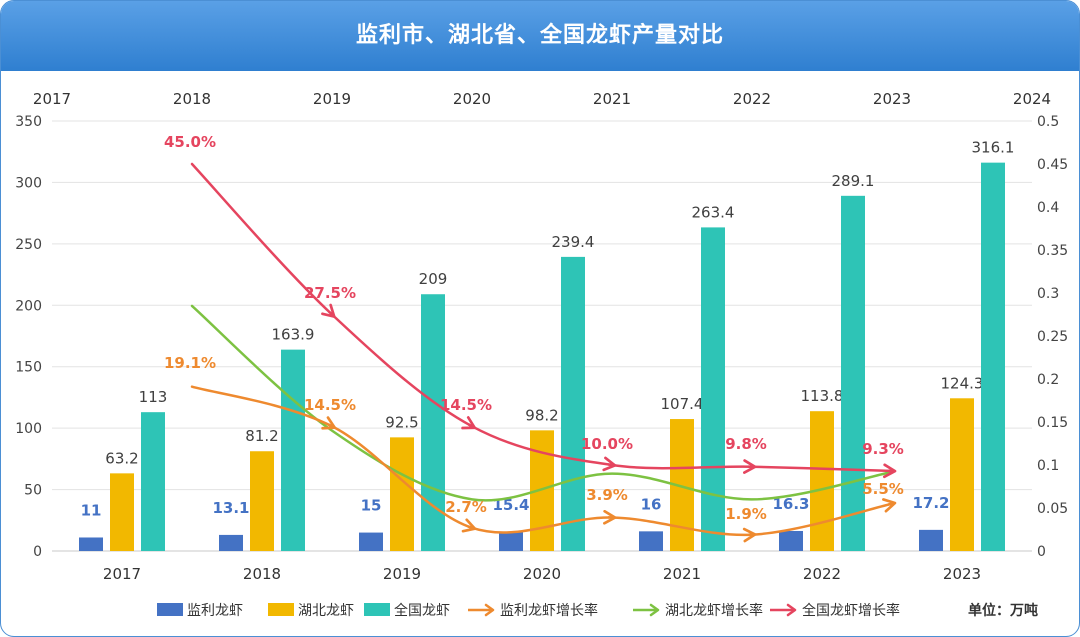 This screenshot has height=637, width=1080. I want to click on bar-data-label: 124.3, so click(962, 383).